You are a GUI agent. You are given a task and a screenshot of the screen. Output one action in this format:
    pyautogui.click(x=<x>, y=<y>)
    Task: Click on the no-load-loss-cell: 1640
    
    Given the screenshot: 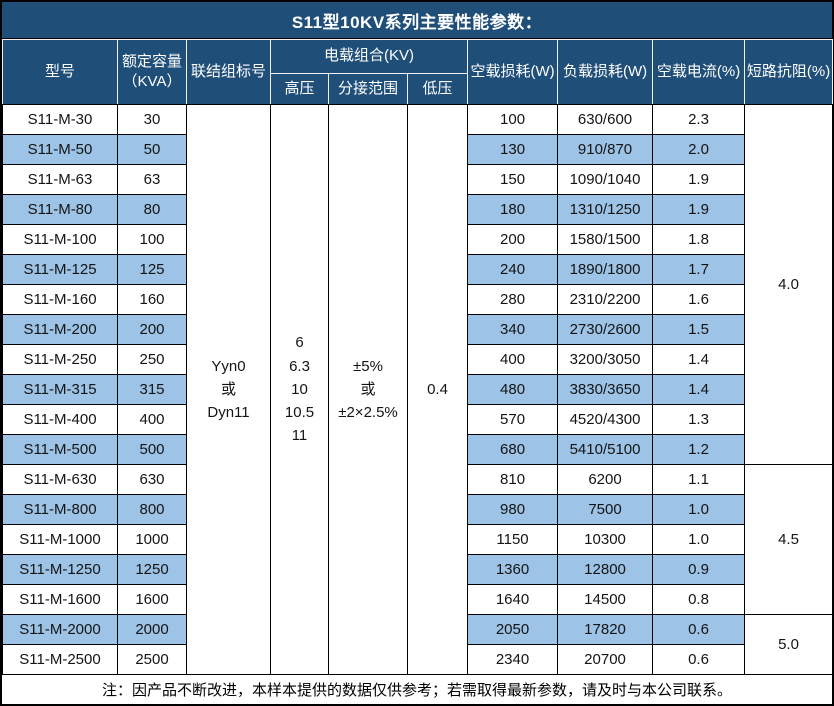 What is the action you would take?
    pyautogui.click(x=513, y=599)
    